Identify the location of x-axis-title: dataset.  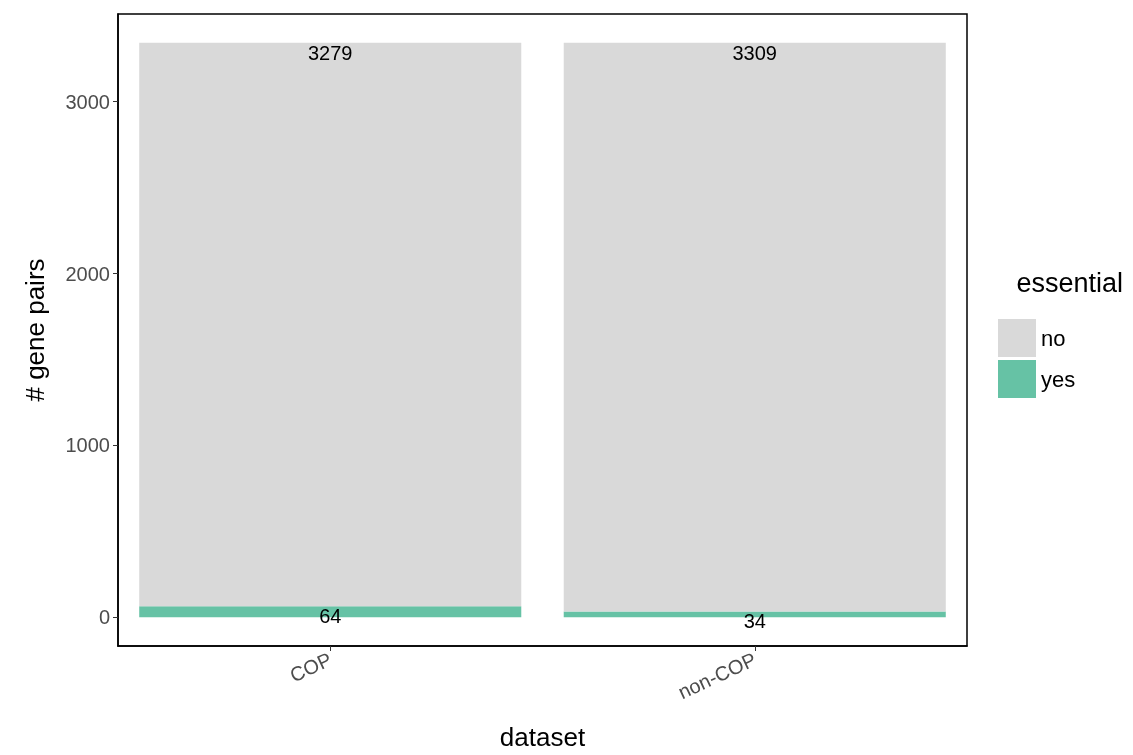
(542, 737).